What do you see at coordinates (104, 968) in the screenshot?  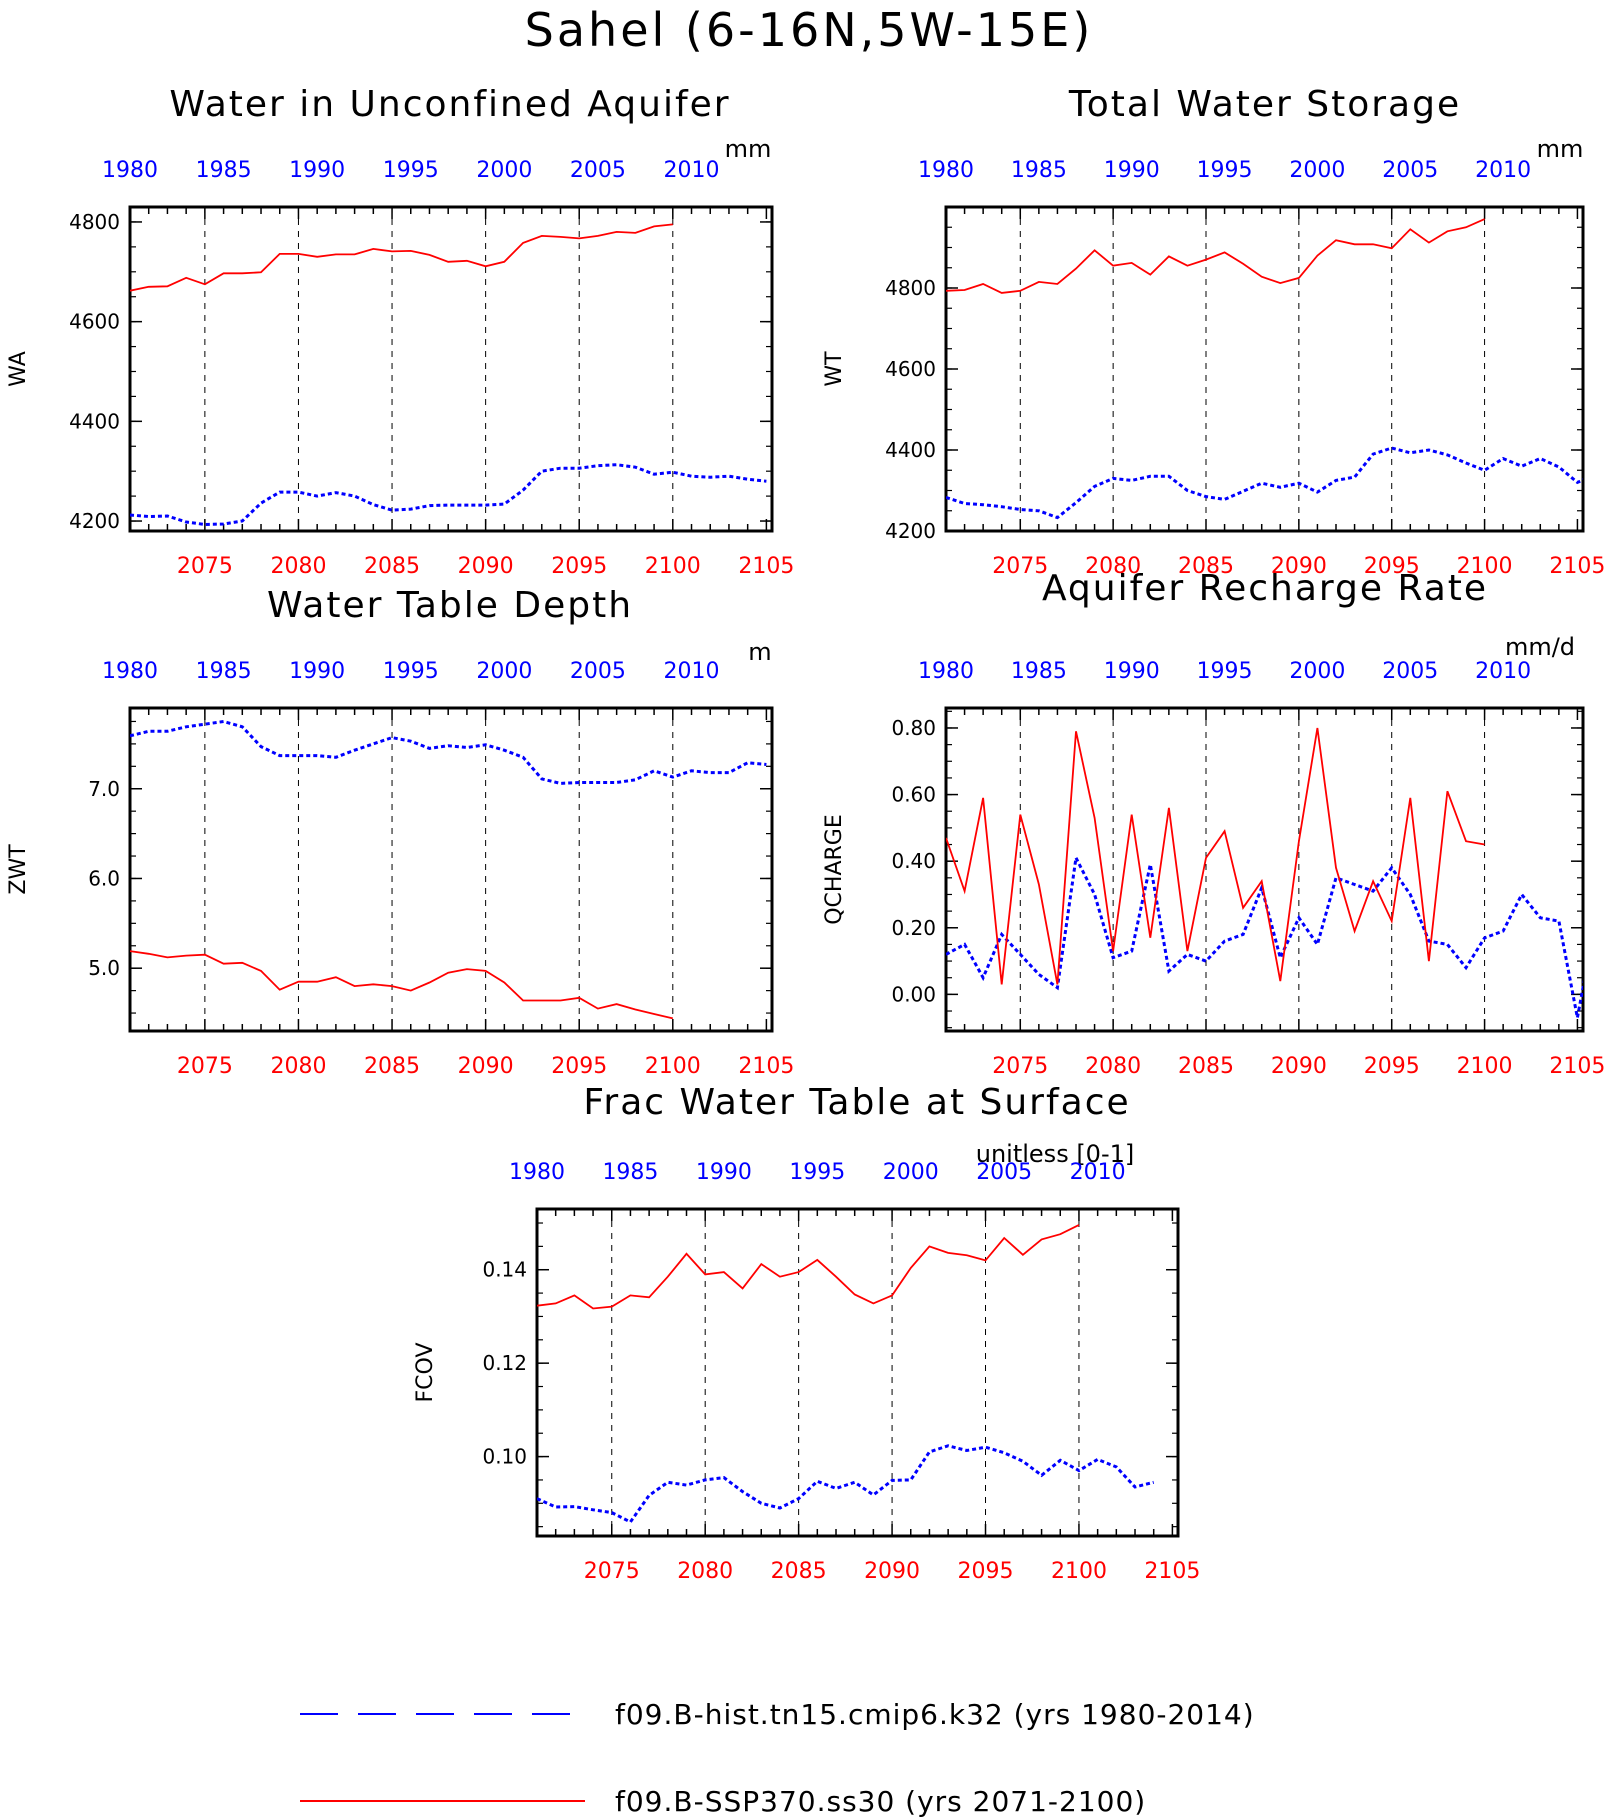 I see `y-tick-label: 5.0` at bounding box center [104, 968].